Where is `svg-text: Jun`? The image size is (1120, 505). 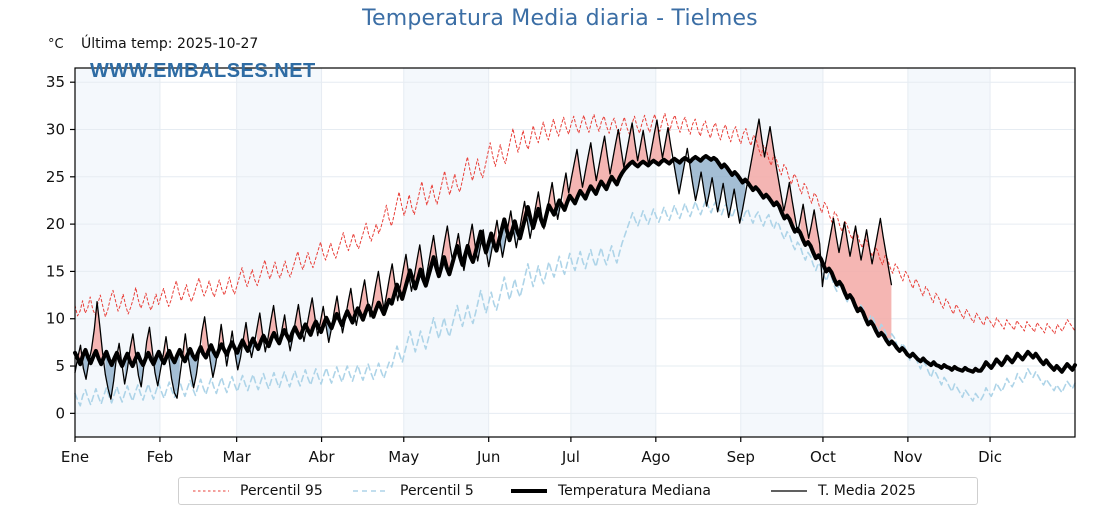
svg-text: Jun is located at coordinates (488, 457).